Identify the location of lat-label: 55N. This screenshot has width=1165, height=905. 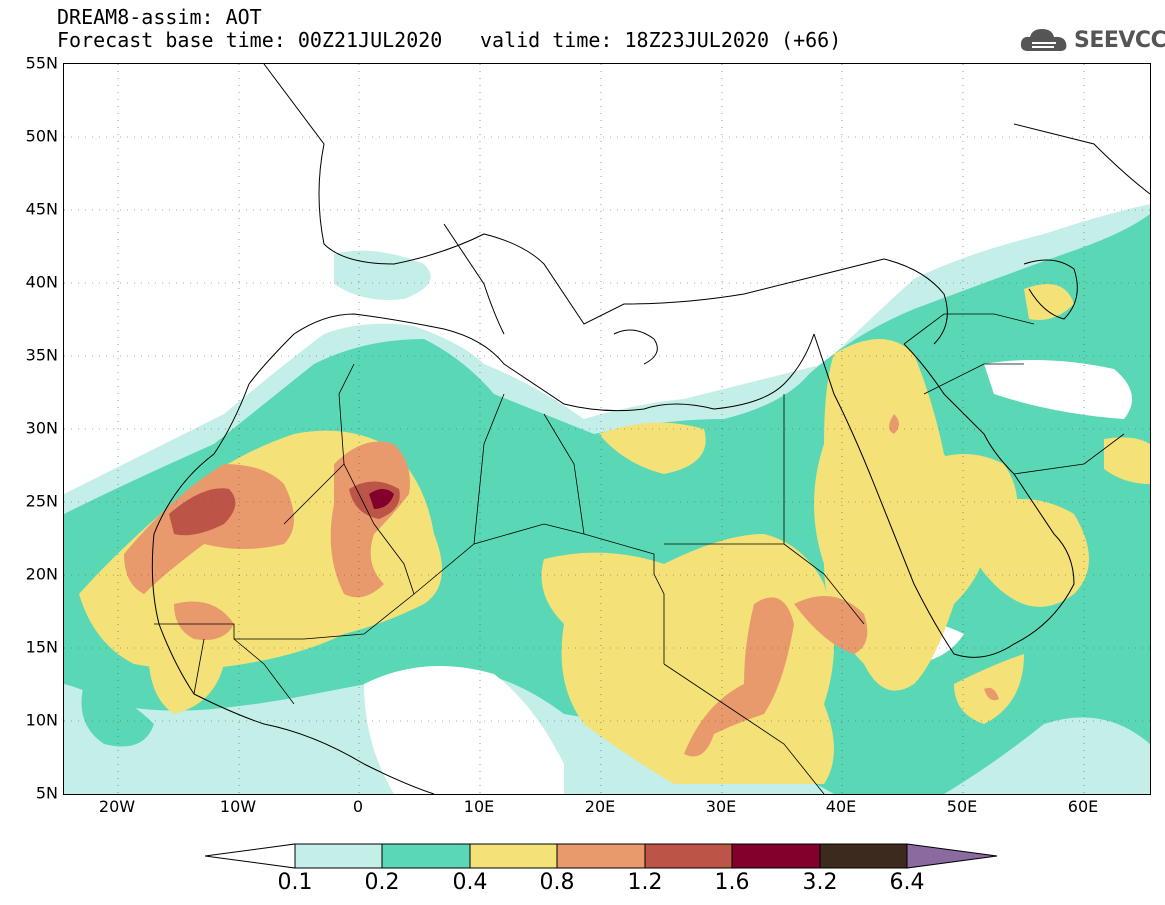
(41, 63).